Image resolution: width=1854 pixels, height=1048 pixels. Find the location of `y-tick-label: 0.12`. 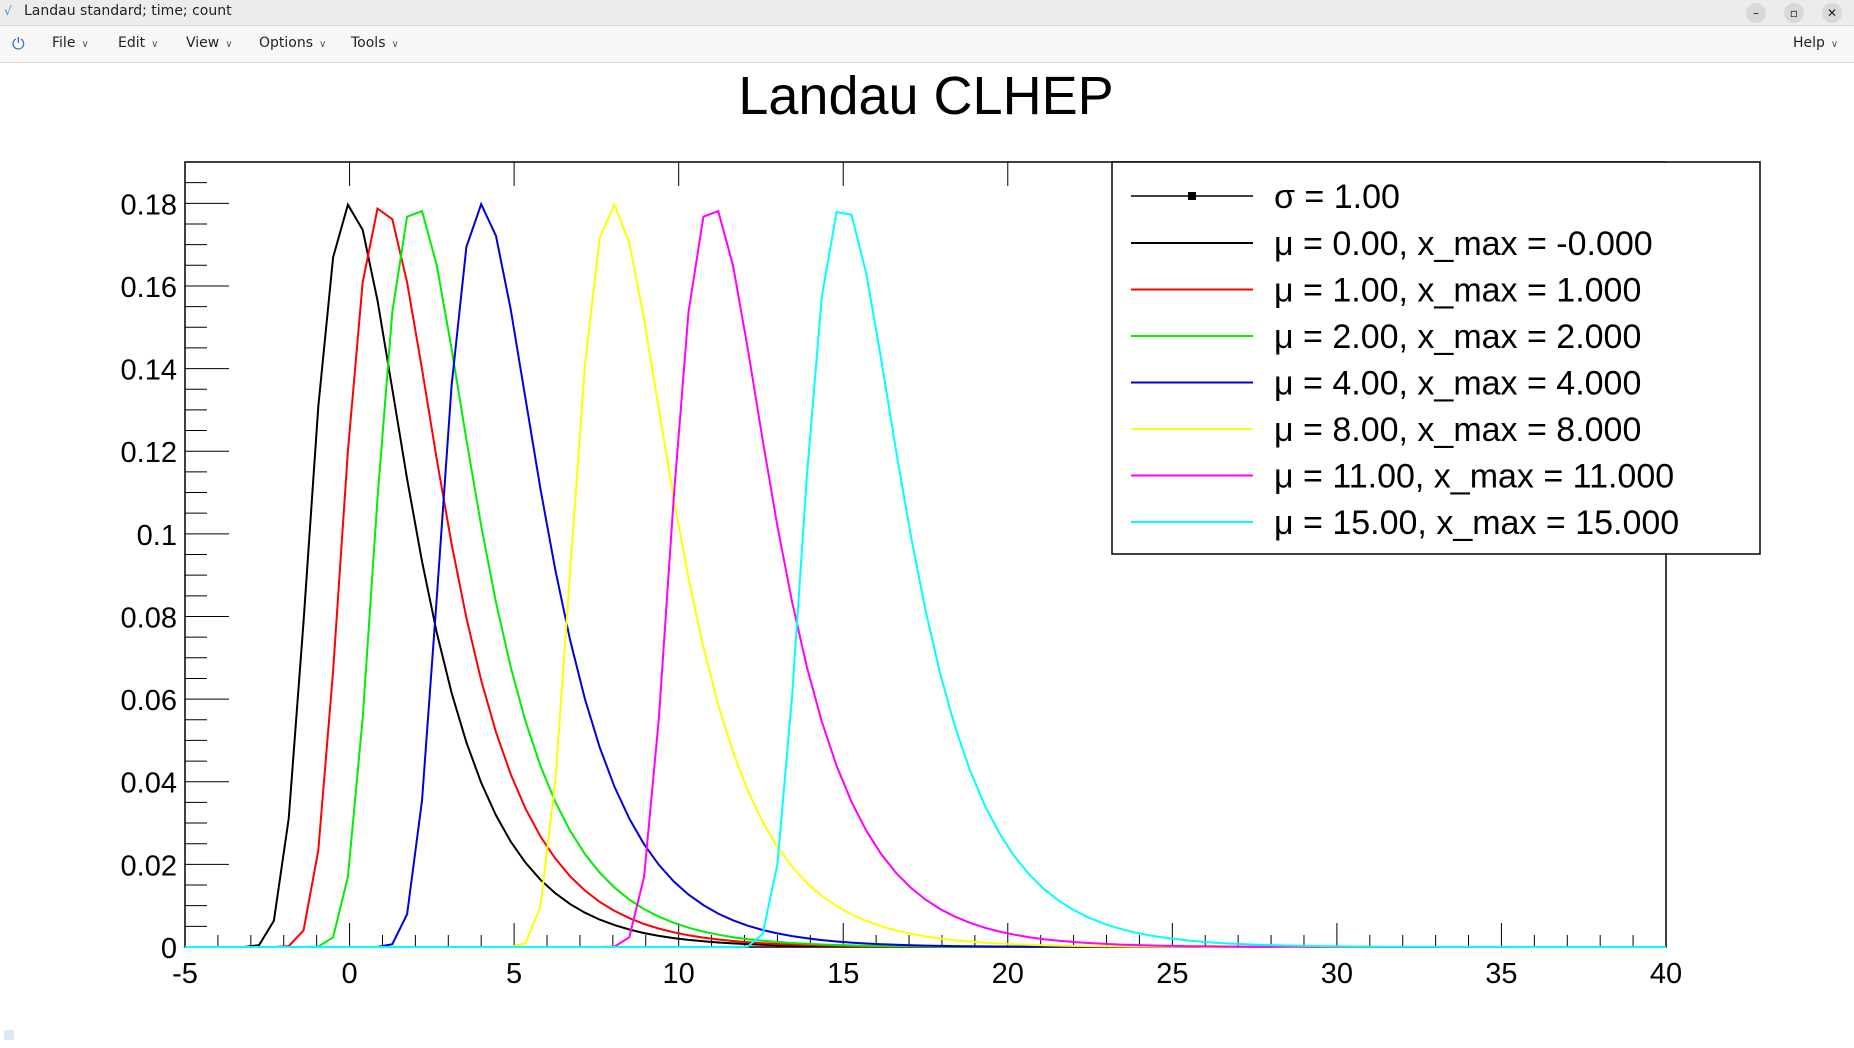

y-tick-label: 0.12 is located at coordinates (149, 453).